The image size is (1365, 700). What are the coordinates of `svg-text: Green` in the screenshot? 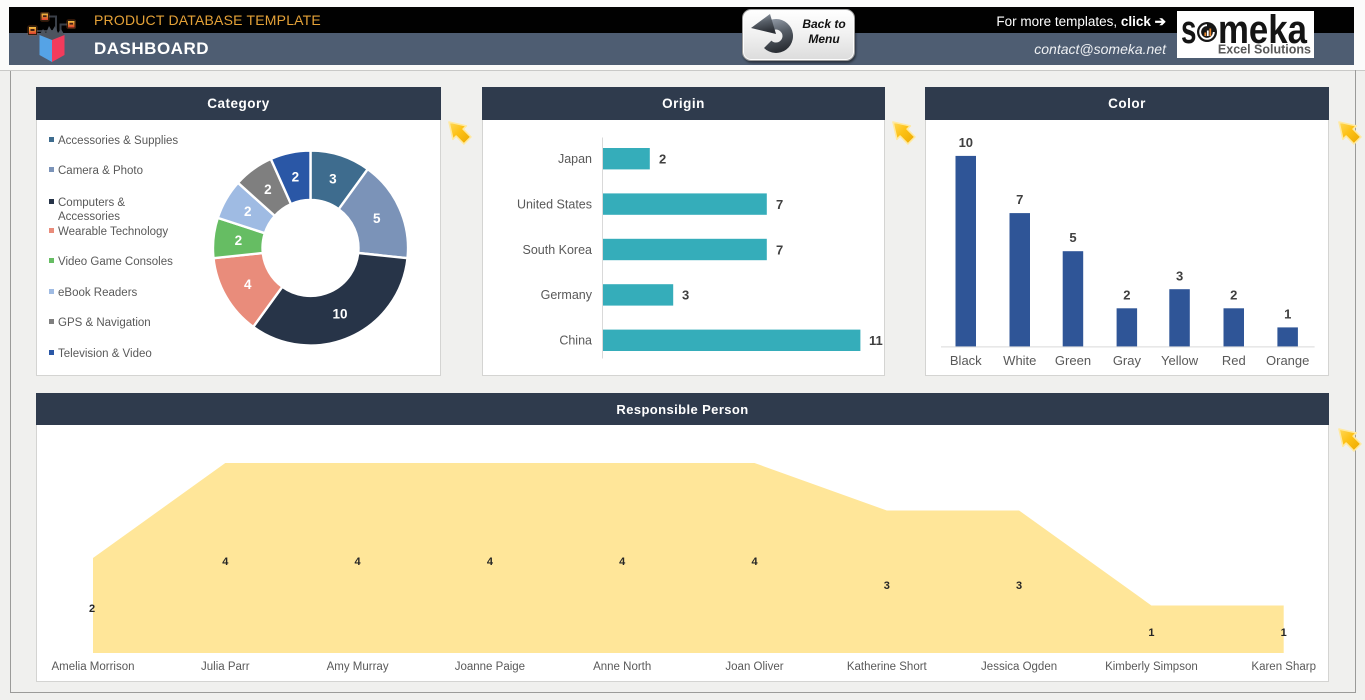 It's located at (1073, 360).